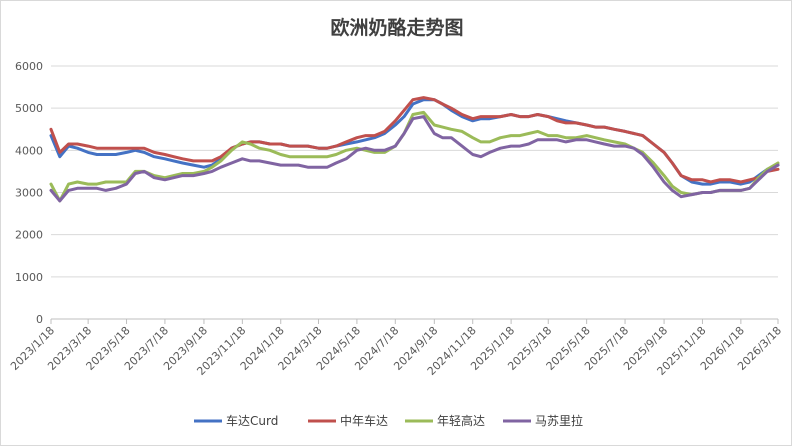  Describe the element at coordinates (29, 235) in the screenshot. I see `y-tick-label: 2000` at that location.